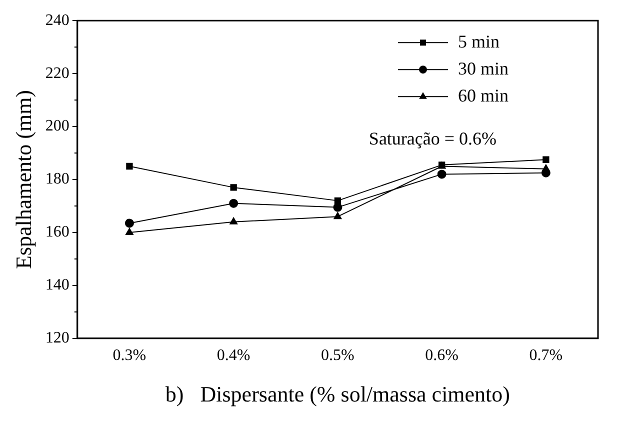 This screenshot has height=421, width=618. Describe the element at coordinates (57, 179) in the screenshot. I see `y-tick-label: 180` at that location.